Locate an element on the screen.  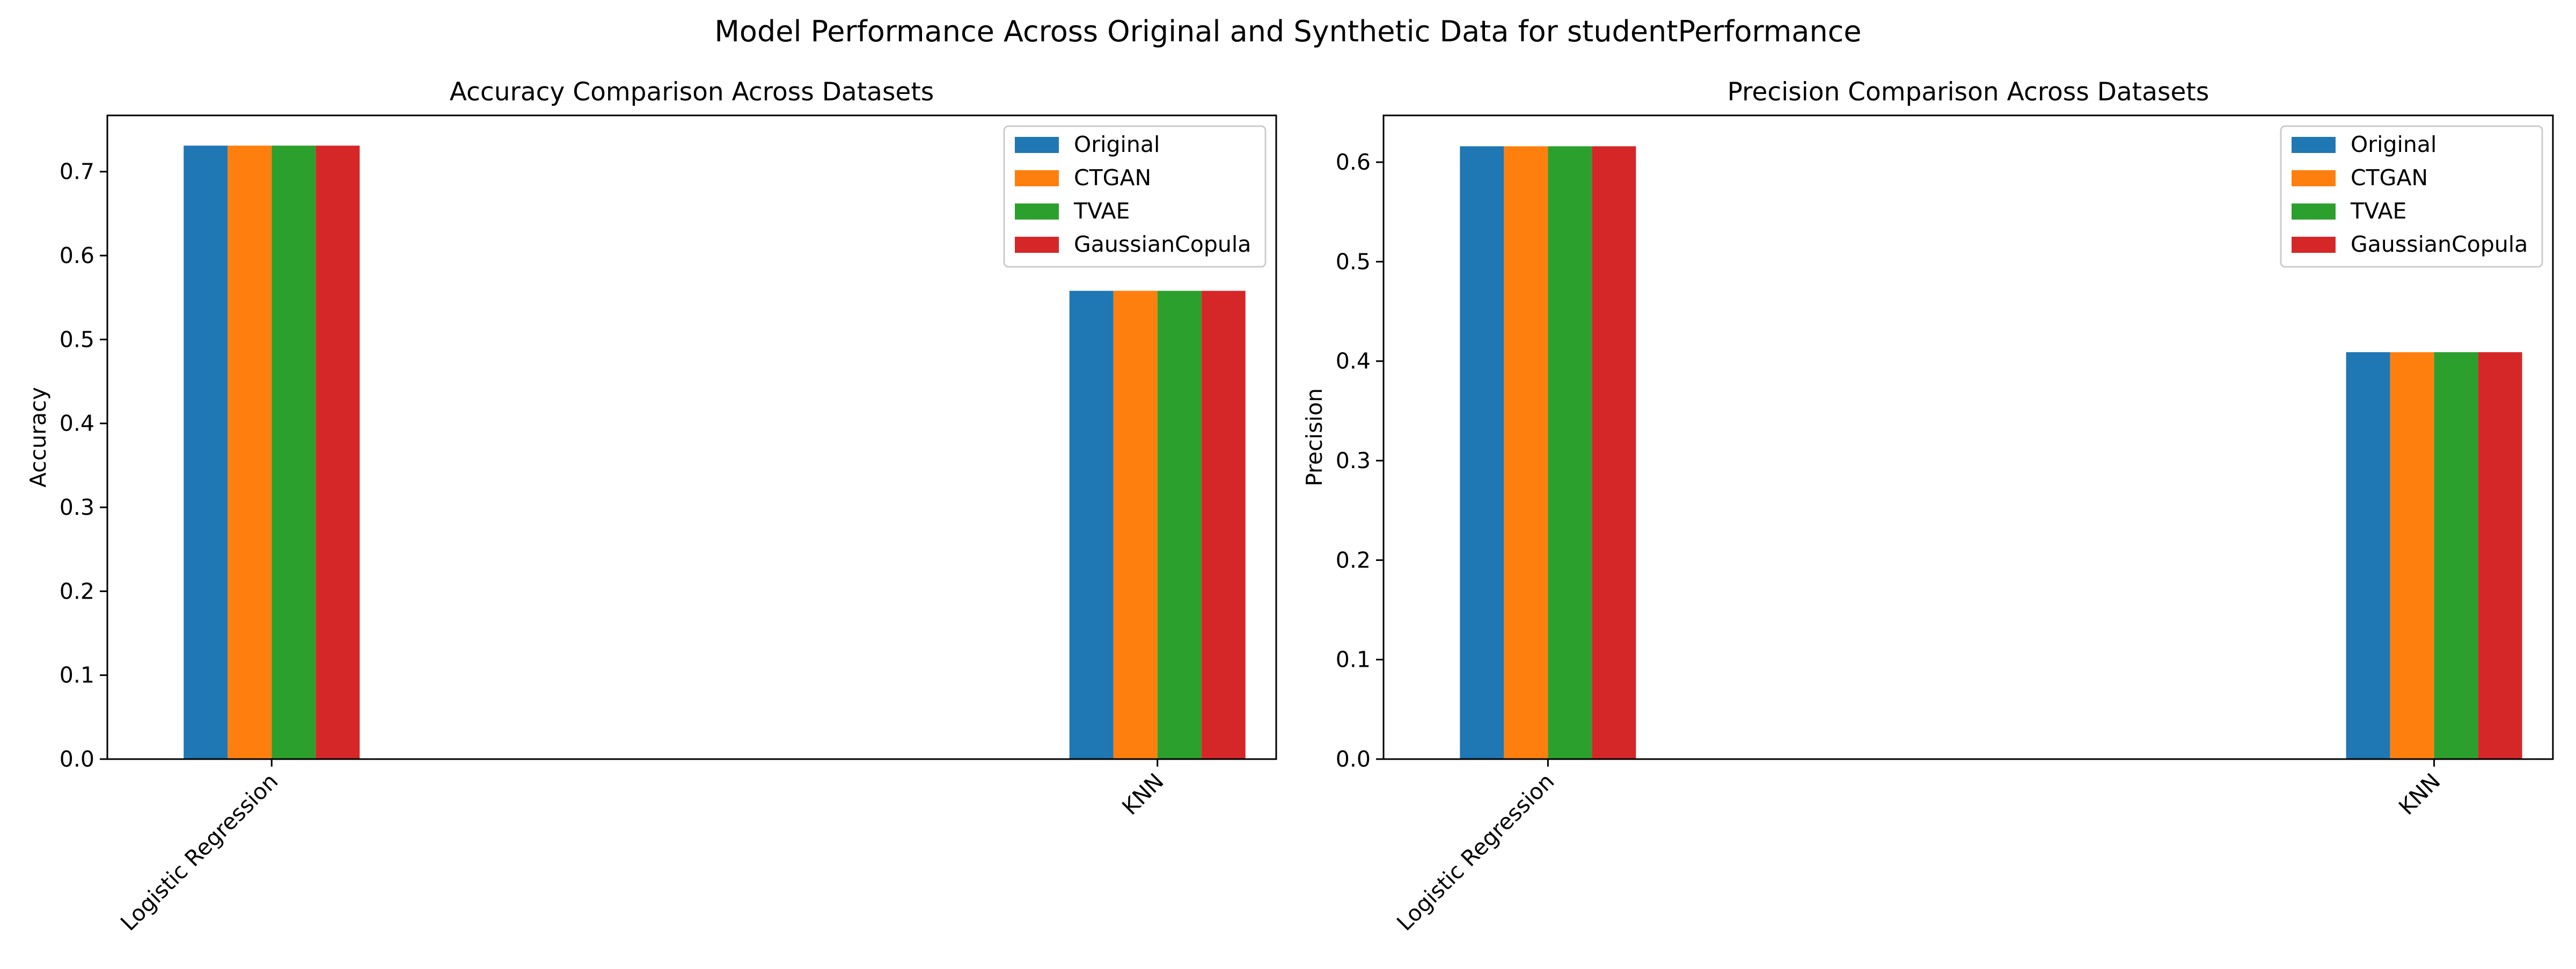
y-axis-label: Accuracy is located at coordinates (38, 437).